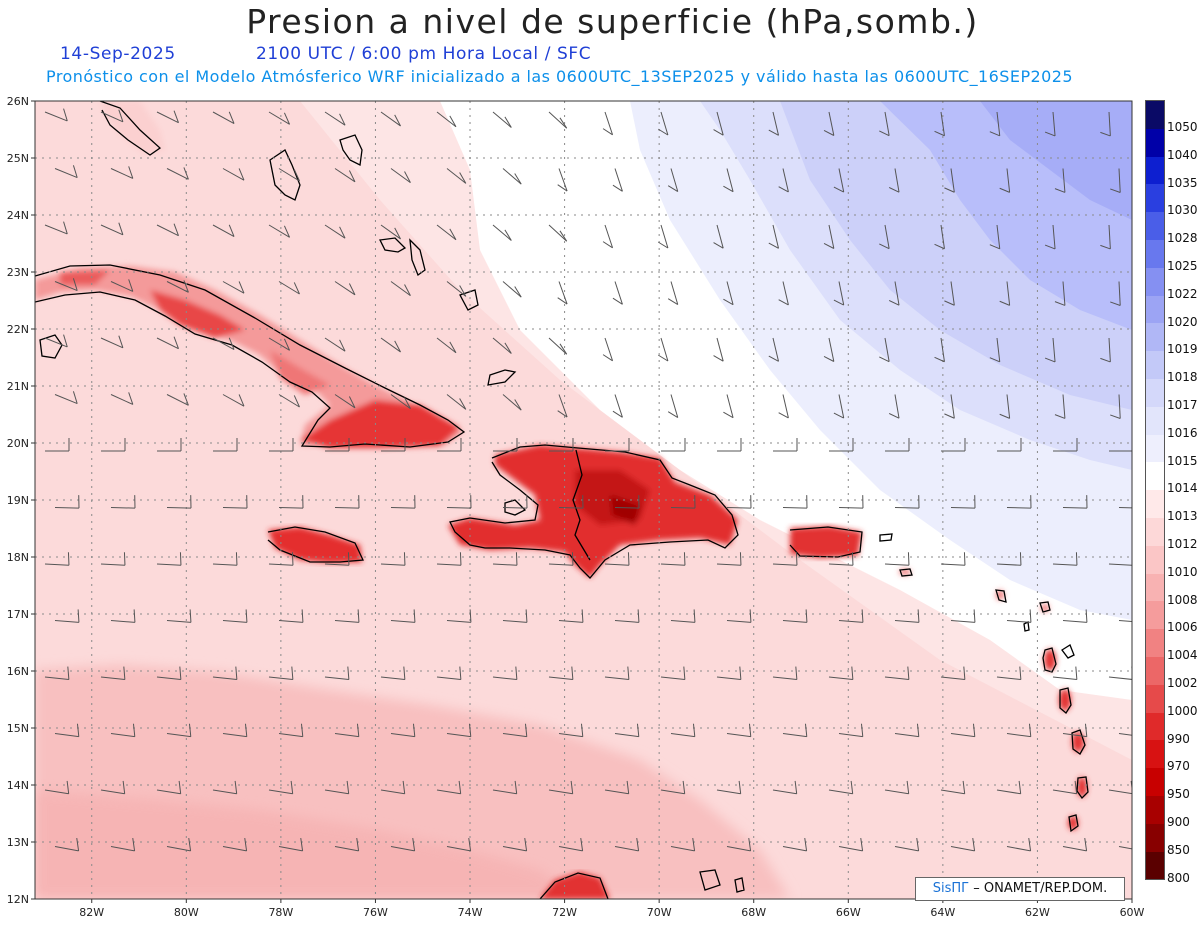 The image size is (1200, 927). What do you see at coordinates (18, 215) in the screenshot?
I see `lat-label: 24N` at bounding box center [18, 215].